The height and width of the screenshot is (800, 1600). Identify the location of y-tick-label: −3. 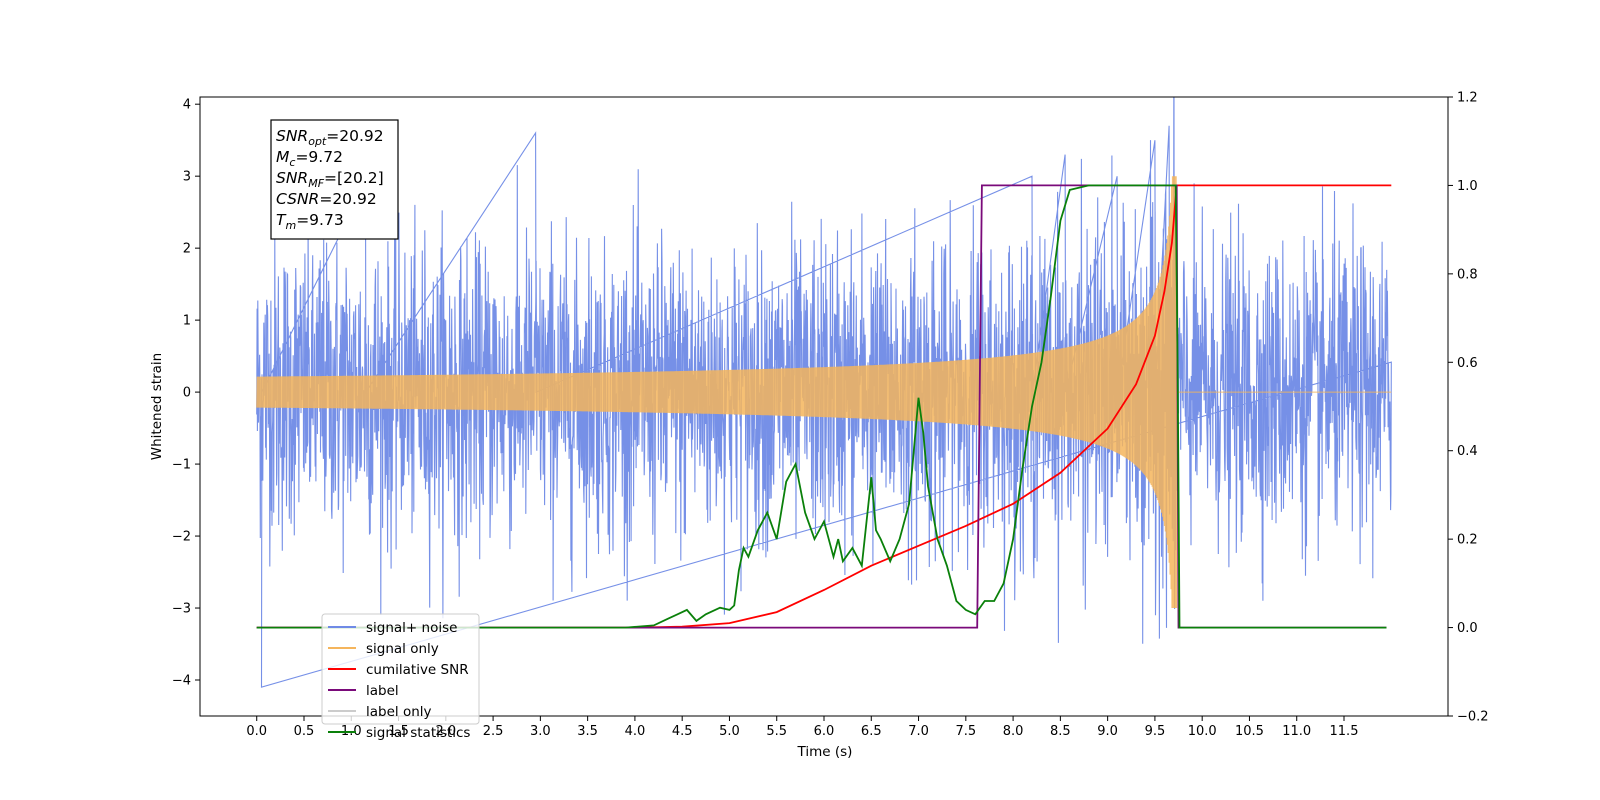
(181, 609).